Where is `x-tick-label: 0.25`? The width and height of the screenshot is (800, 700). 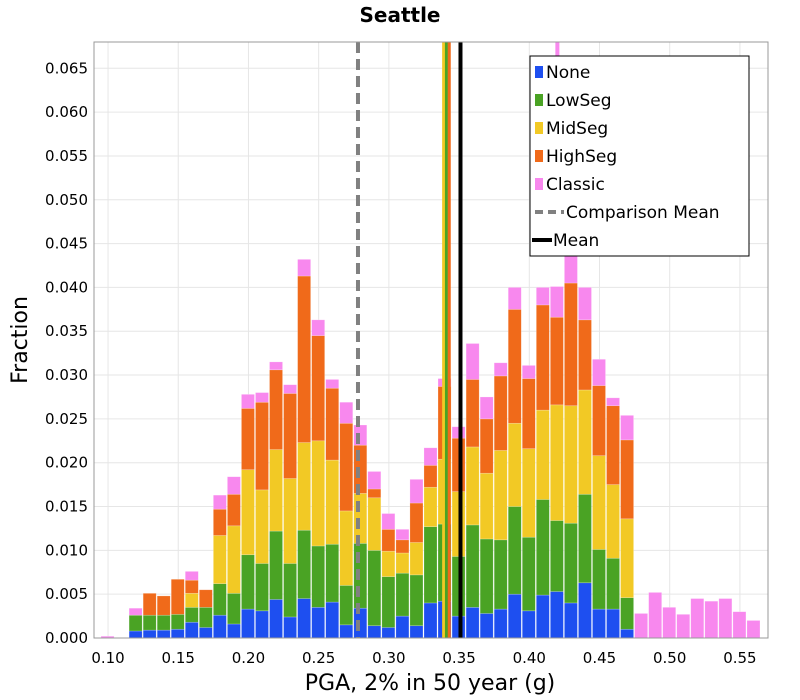 x-tick-label: 0.25 is located at coordinates (318, 658).